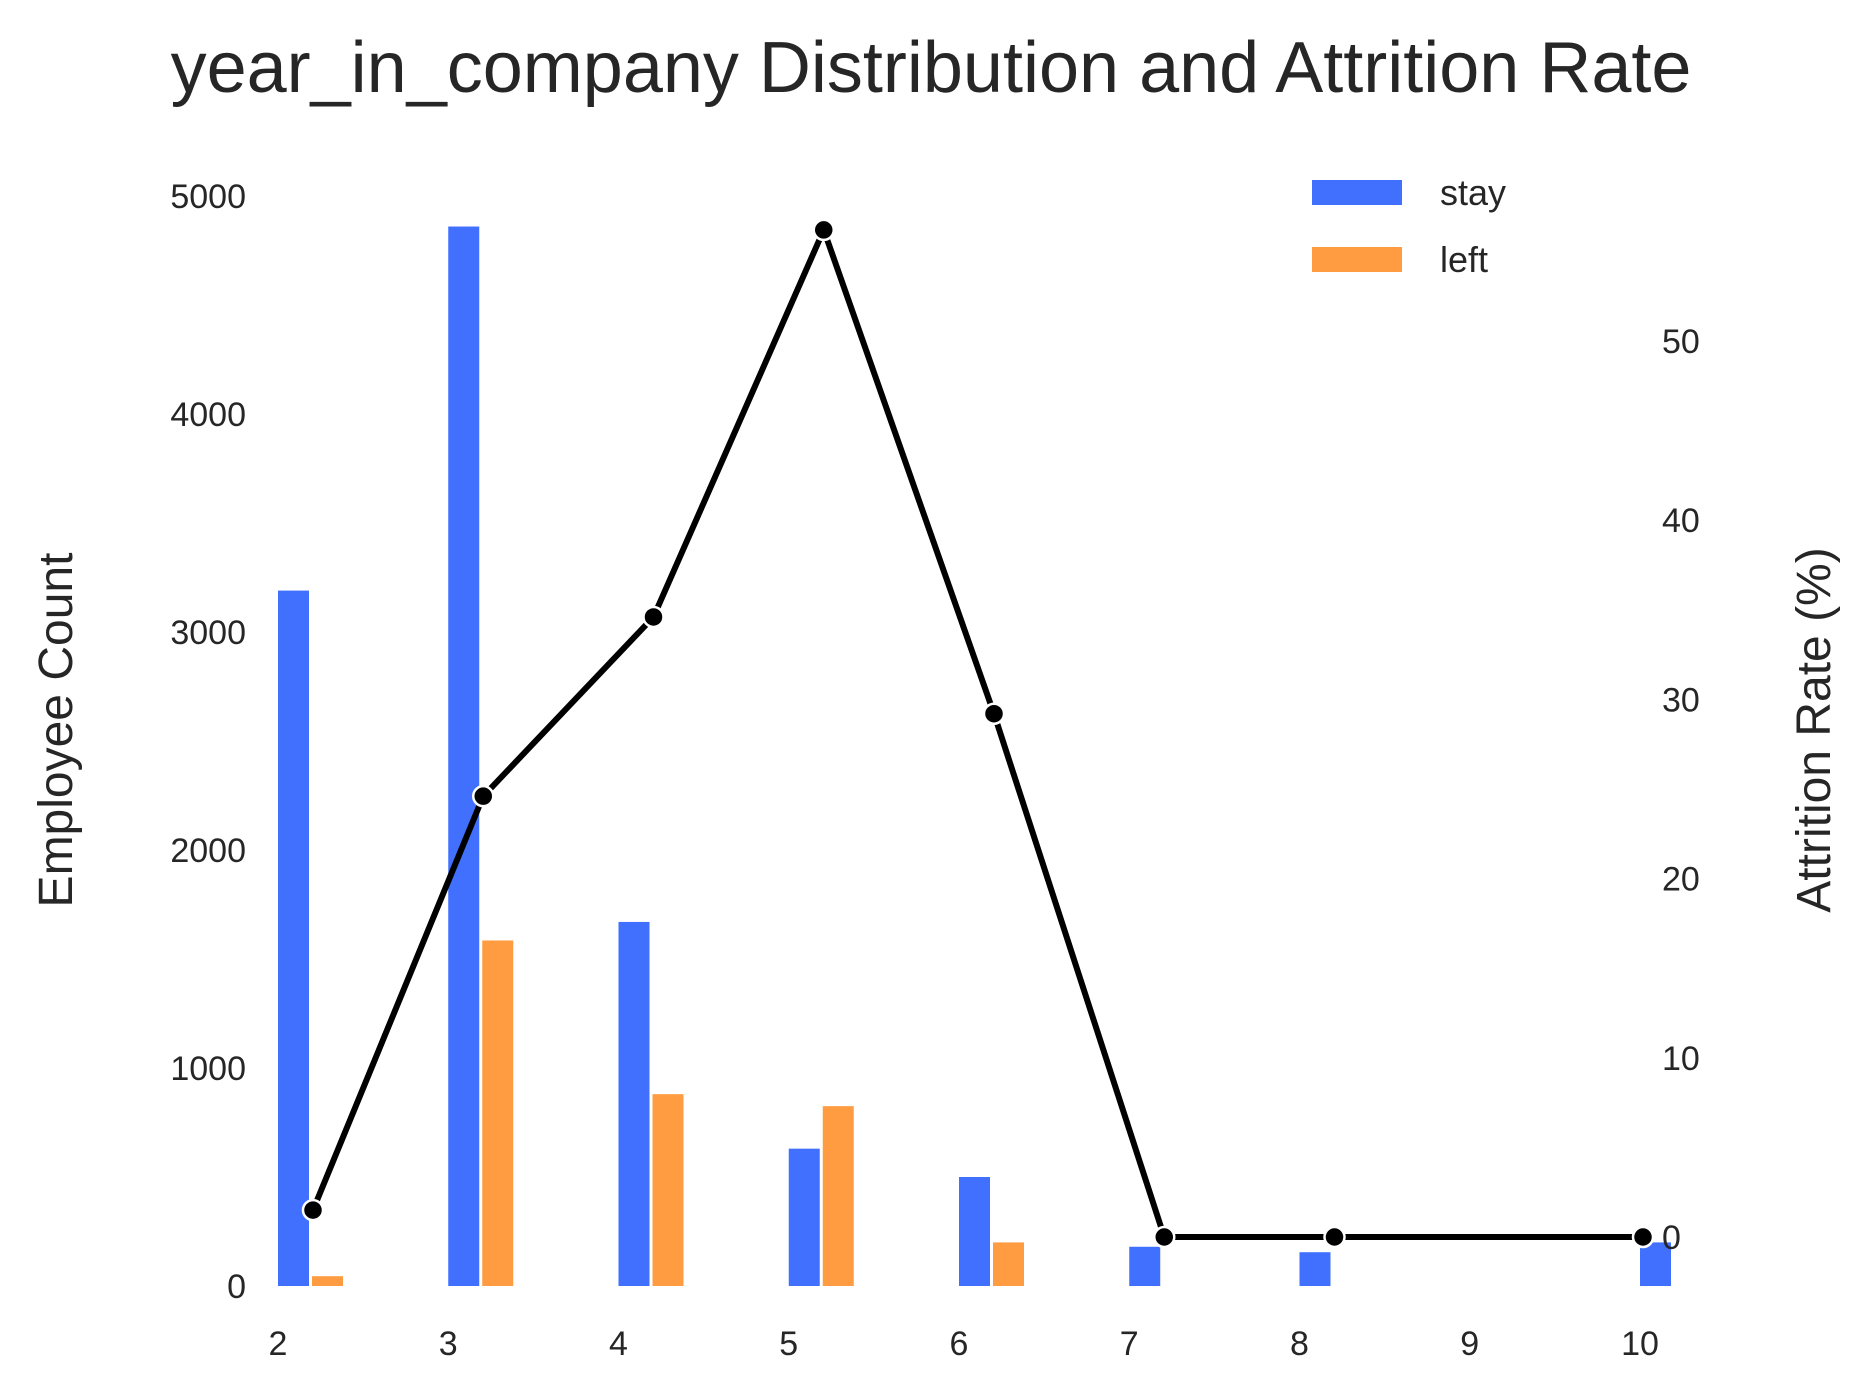 Image resolution: width=1862 pixels, height=1389 pixels. What do you see at coordinates (208, 415) in the screenshot?
I see `y-tick-label: 4000` at bounding box center [208, 415].